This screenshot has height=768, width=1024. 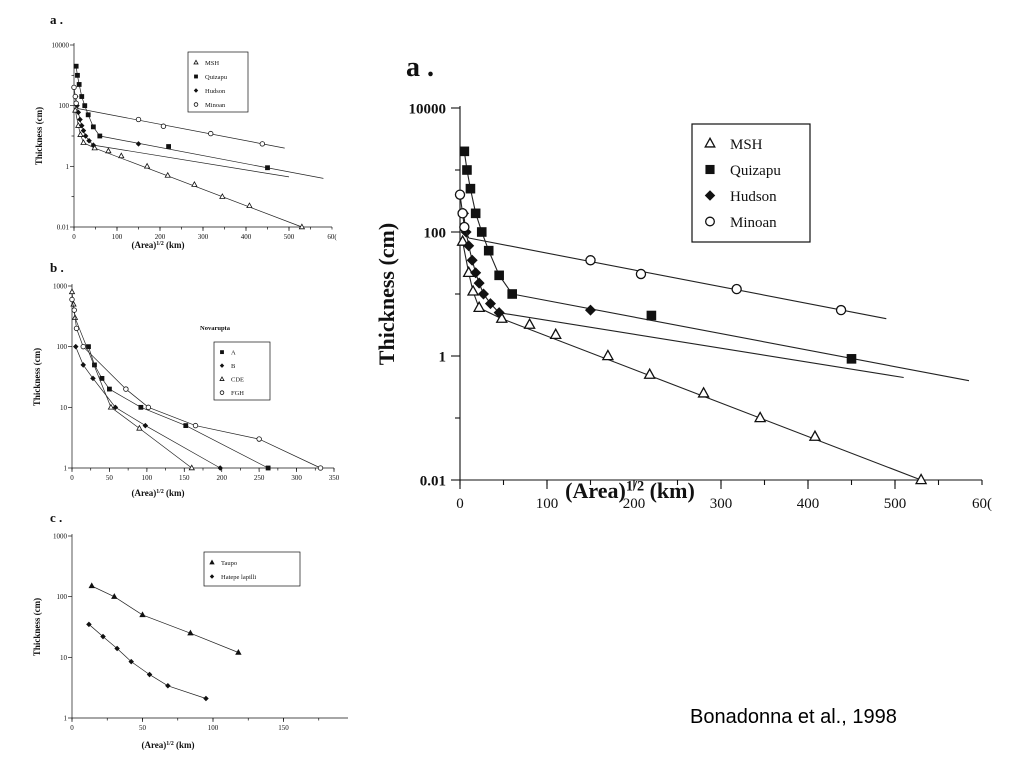 I want to click on series-fgh, so click(x=196, y=383).